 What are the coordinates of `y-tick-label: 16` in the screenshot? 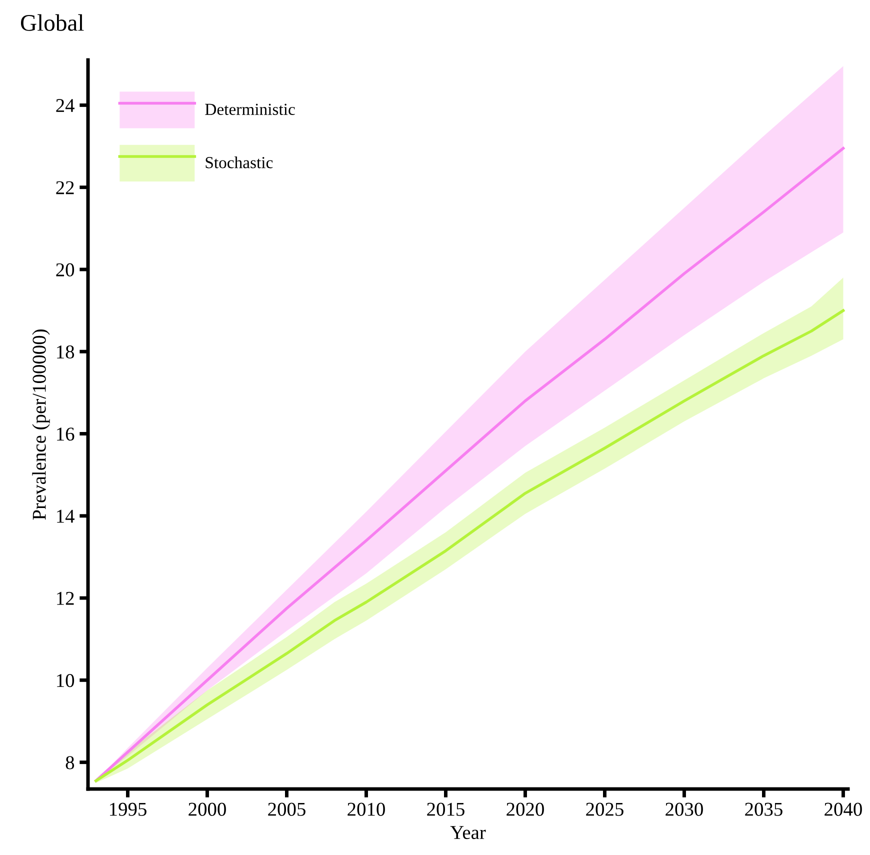 It's located at (65, 434).